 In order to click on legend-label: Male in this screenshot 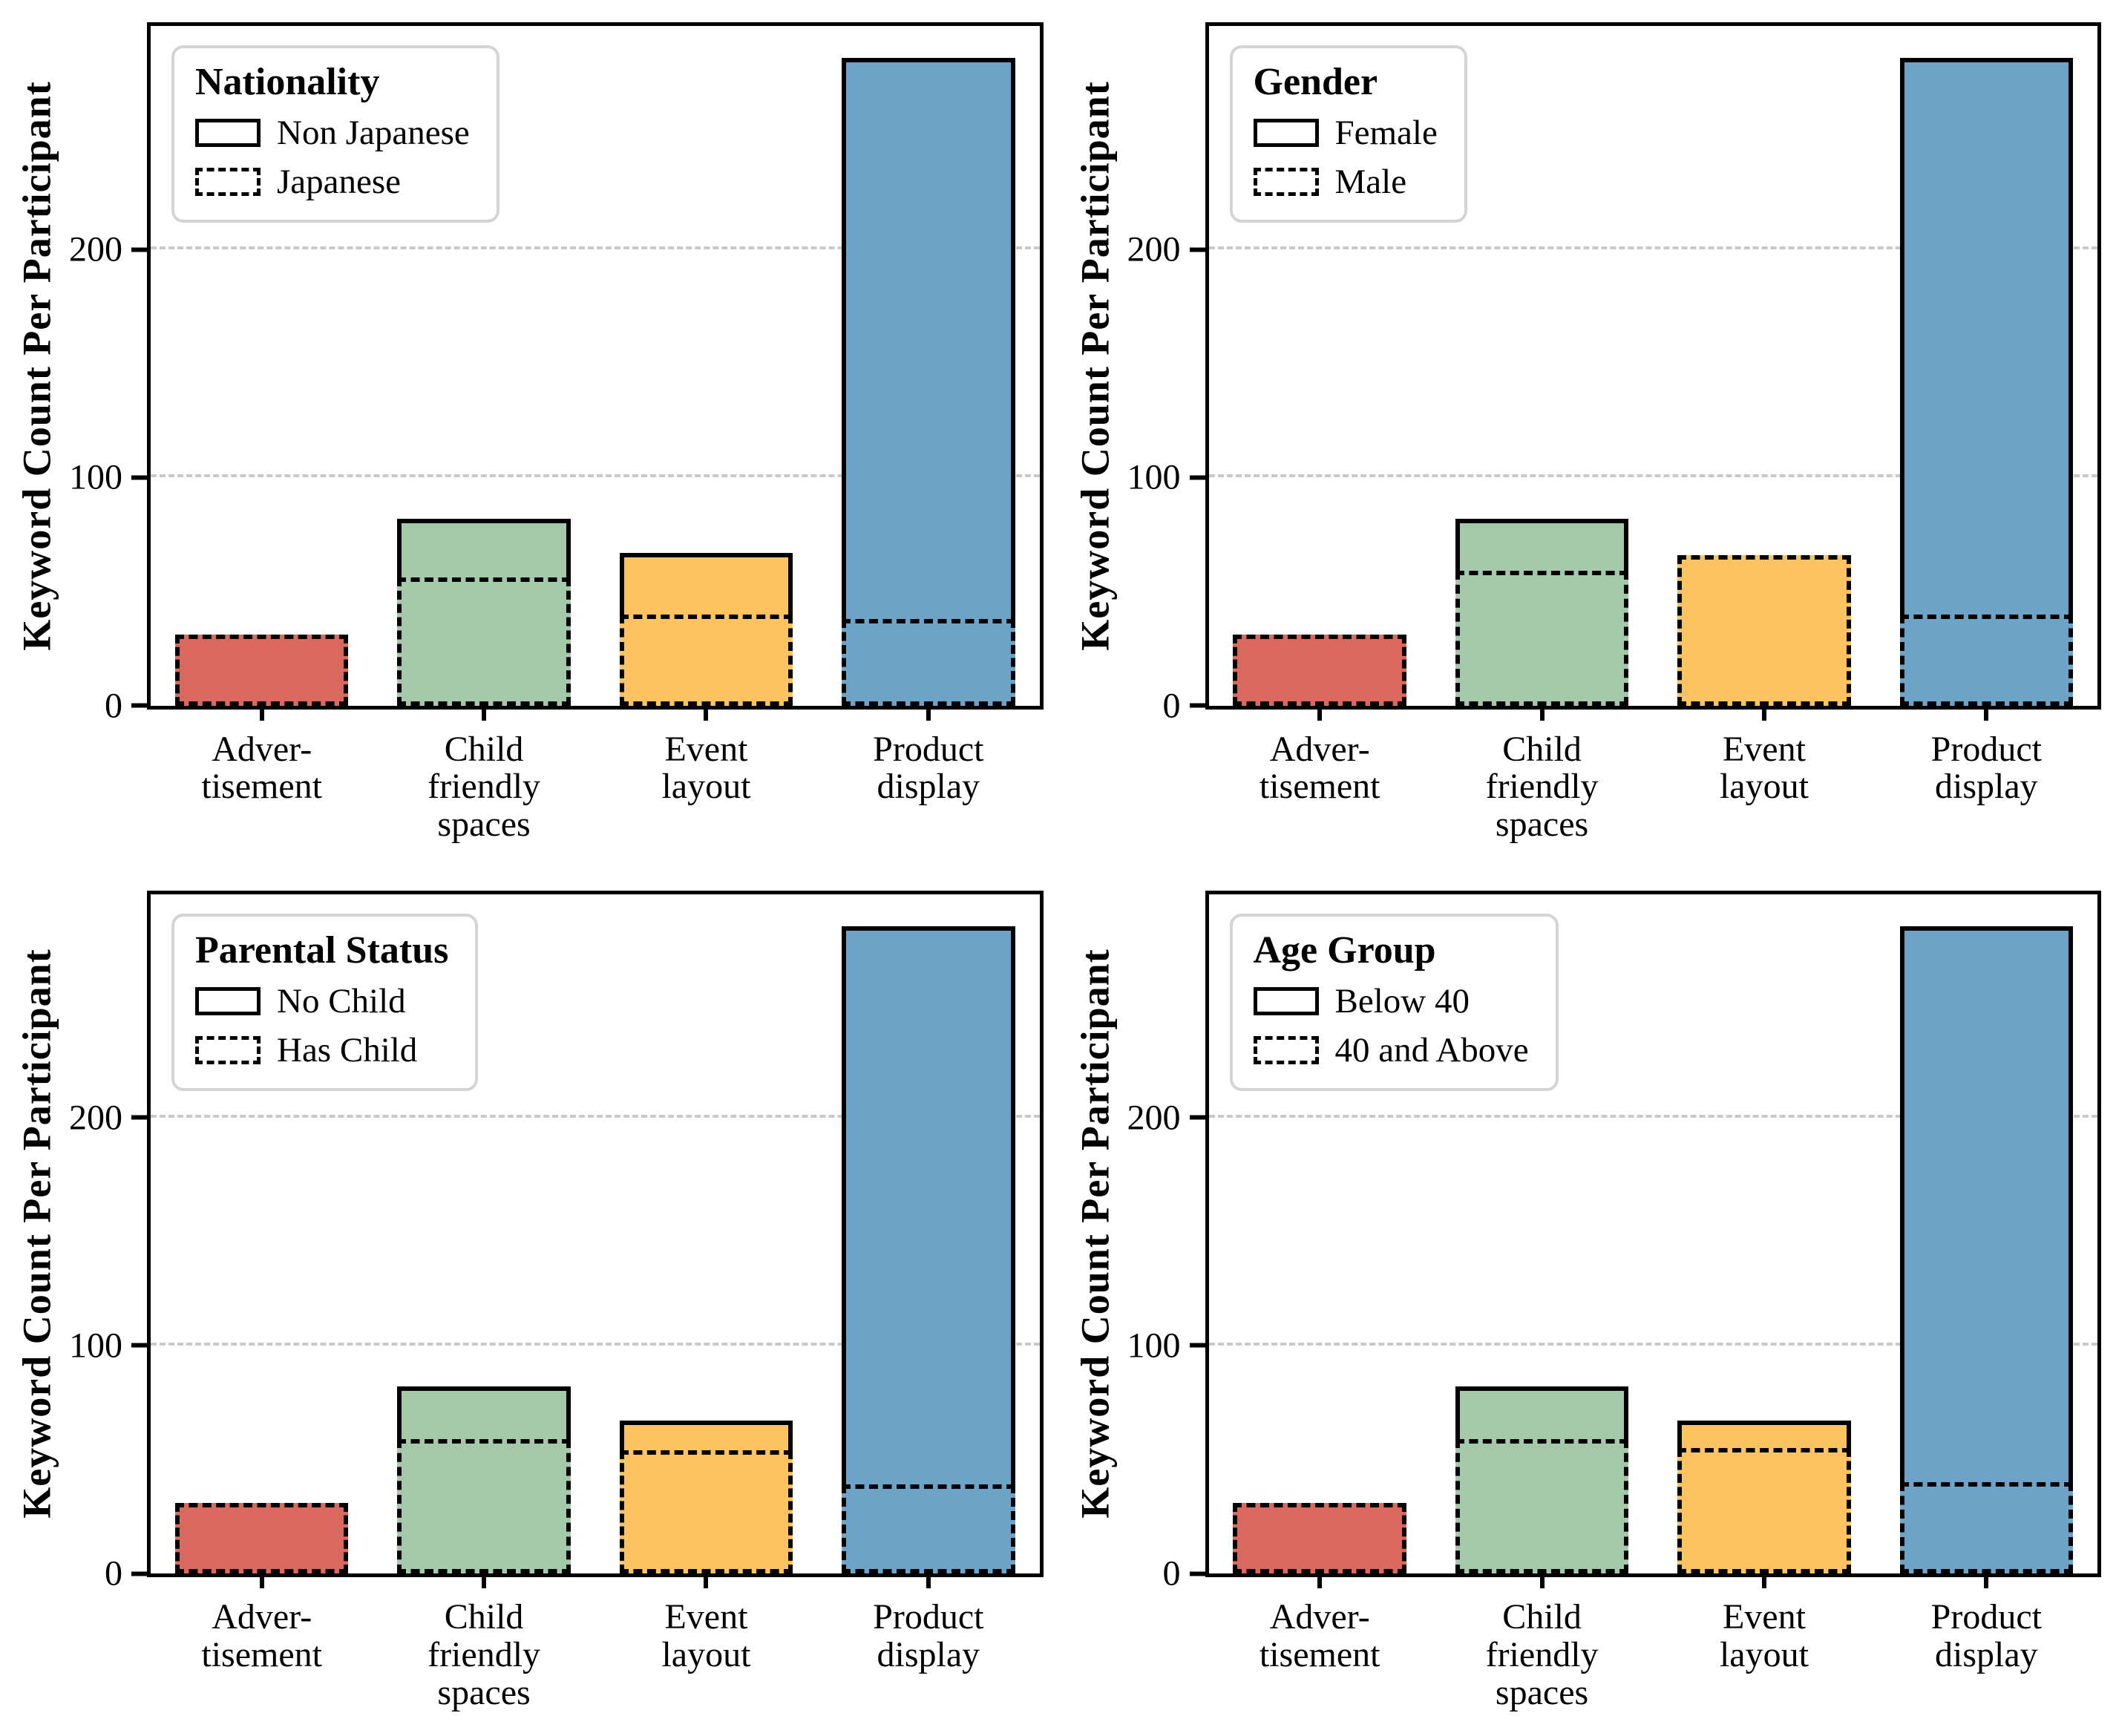, I will do `click(1370, 182)`.